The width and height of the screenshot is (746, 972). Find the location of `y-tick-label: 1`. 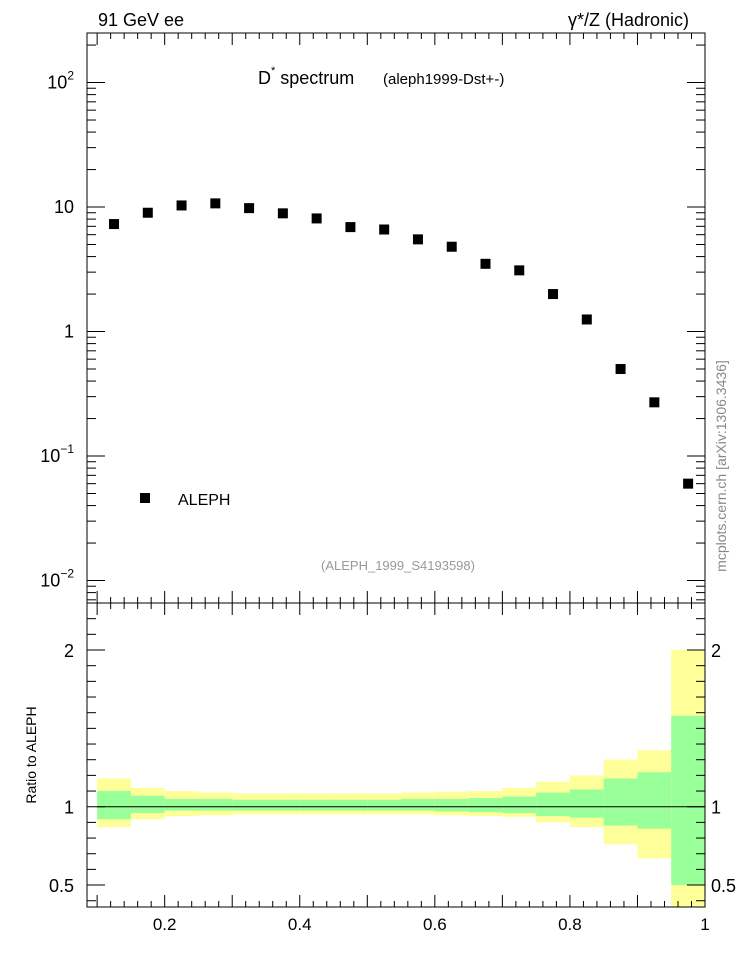

y-tick-label: 1 is located at coordinates (69, 332).